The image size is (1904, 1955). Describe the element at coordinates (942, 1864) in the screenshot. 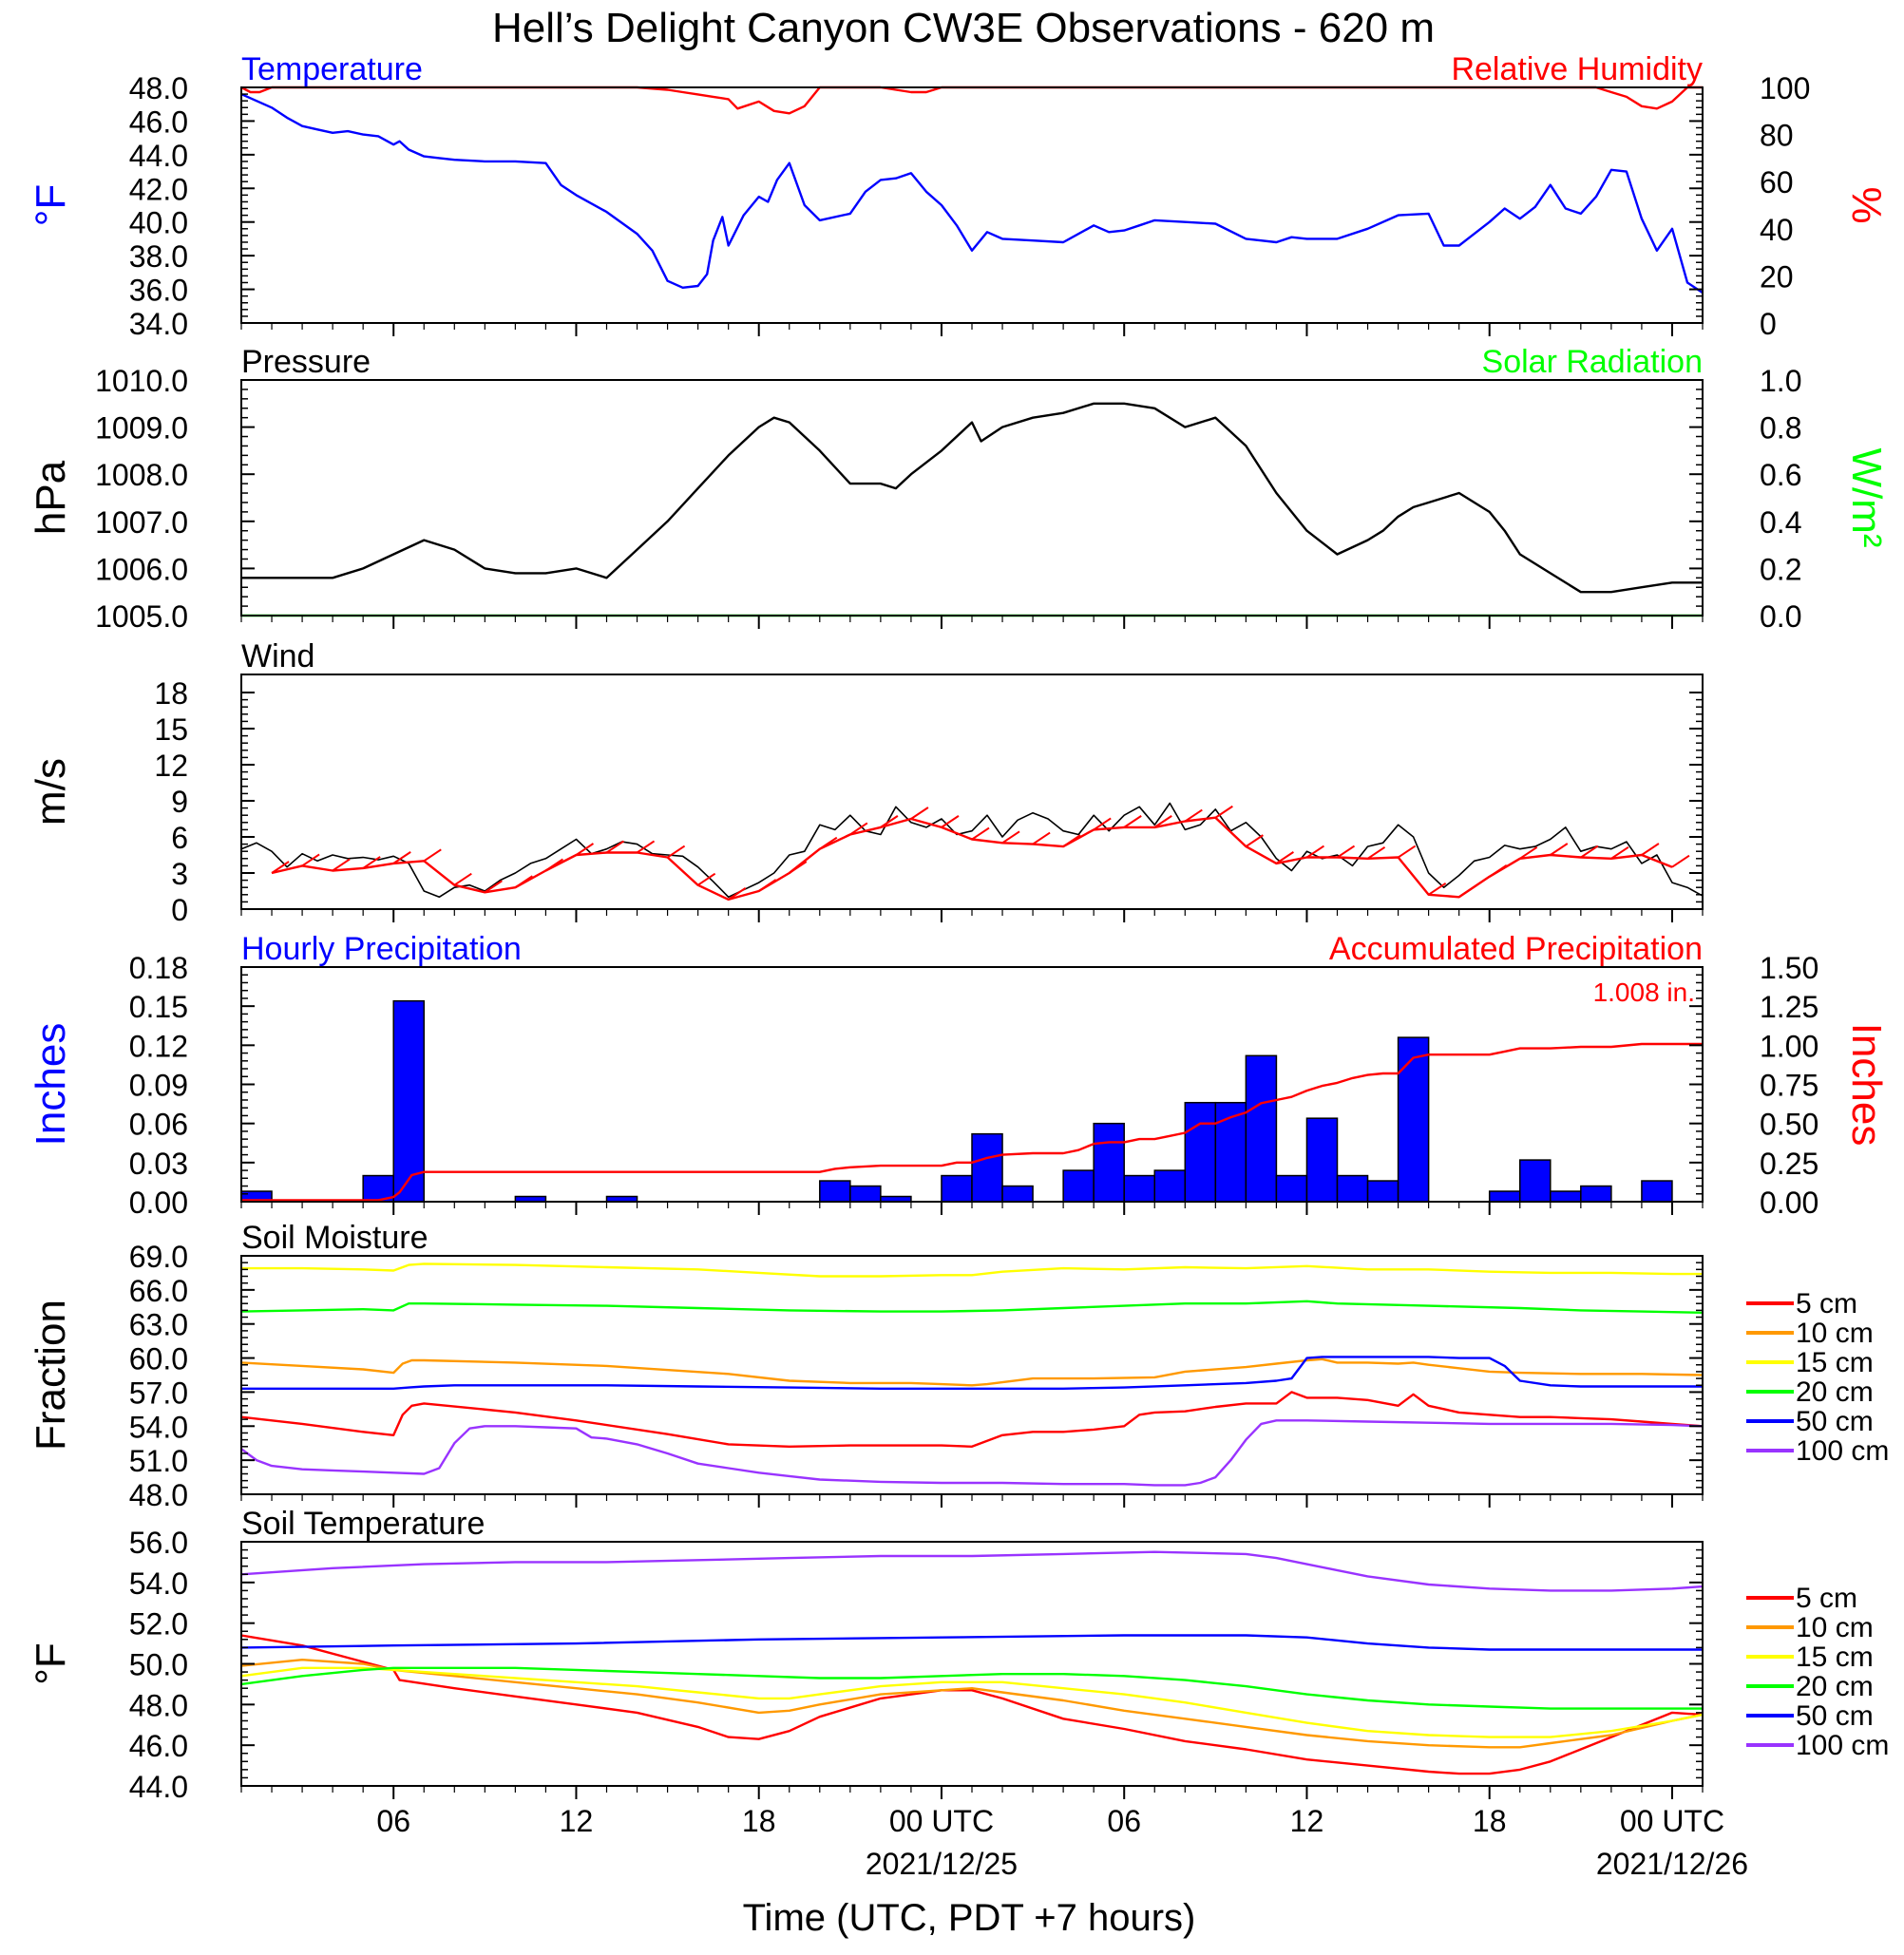

I see `x-date-label: 2021/12/25` at that location.